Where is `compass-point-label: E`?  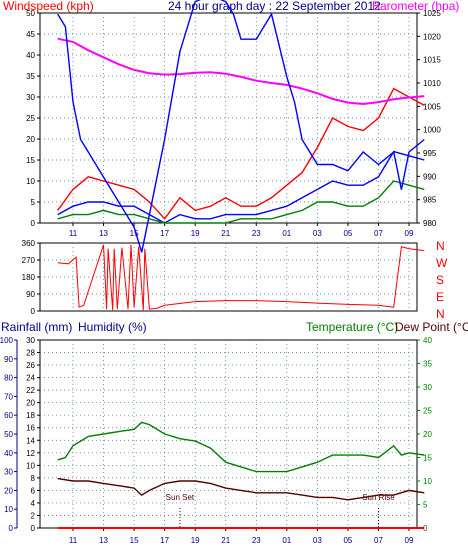
compass-point-label: E is located at coordinates (440, 297).